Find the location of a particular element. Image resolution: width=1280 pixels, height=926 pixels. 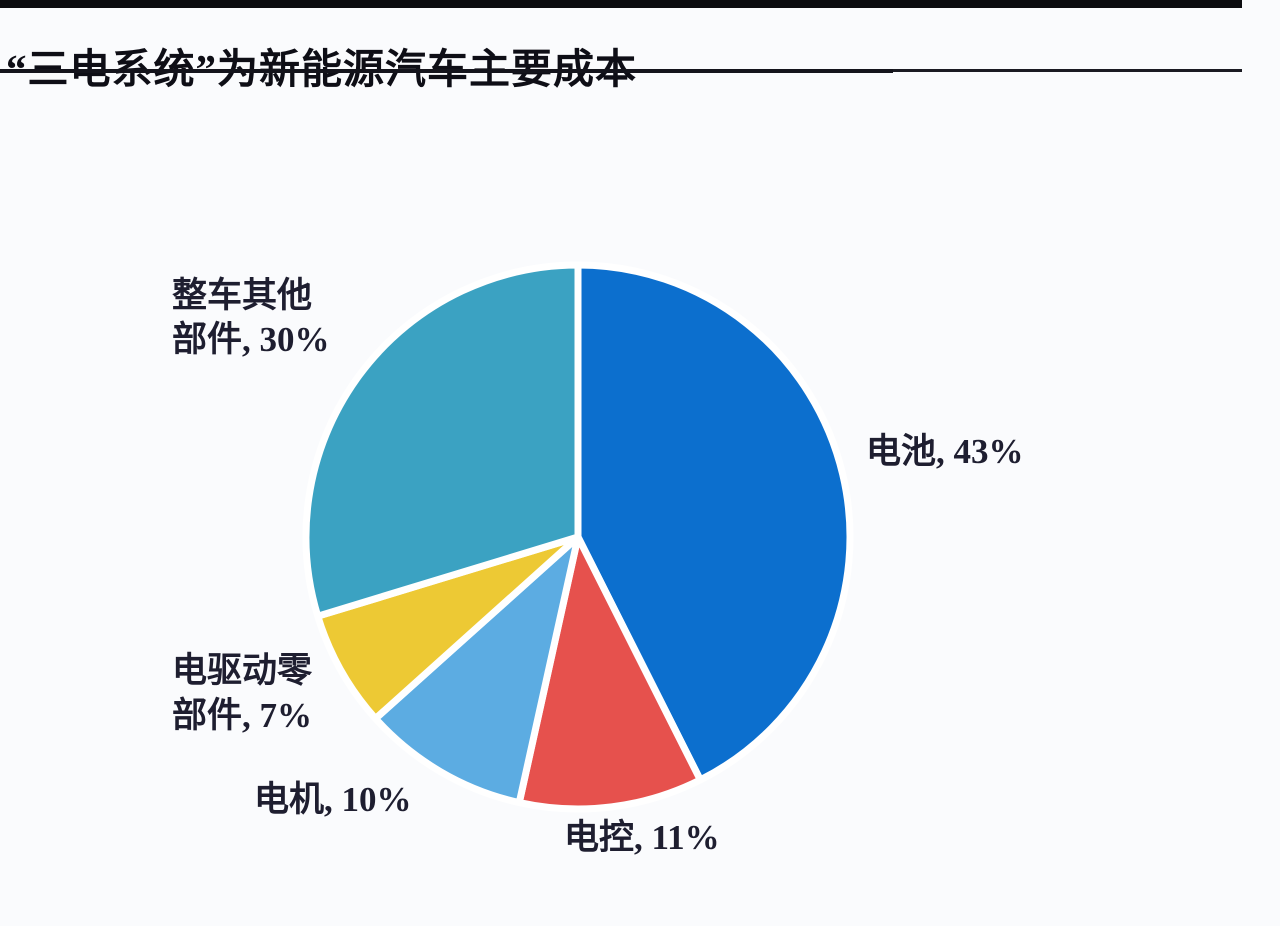

pie-slice-battery is located at coordinates (714, 522).